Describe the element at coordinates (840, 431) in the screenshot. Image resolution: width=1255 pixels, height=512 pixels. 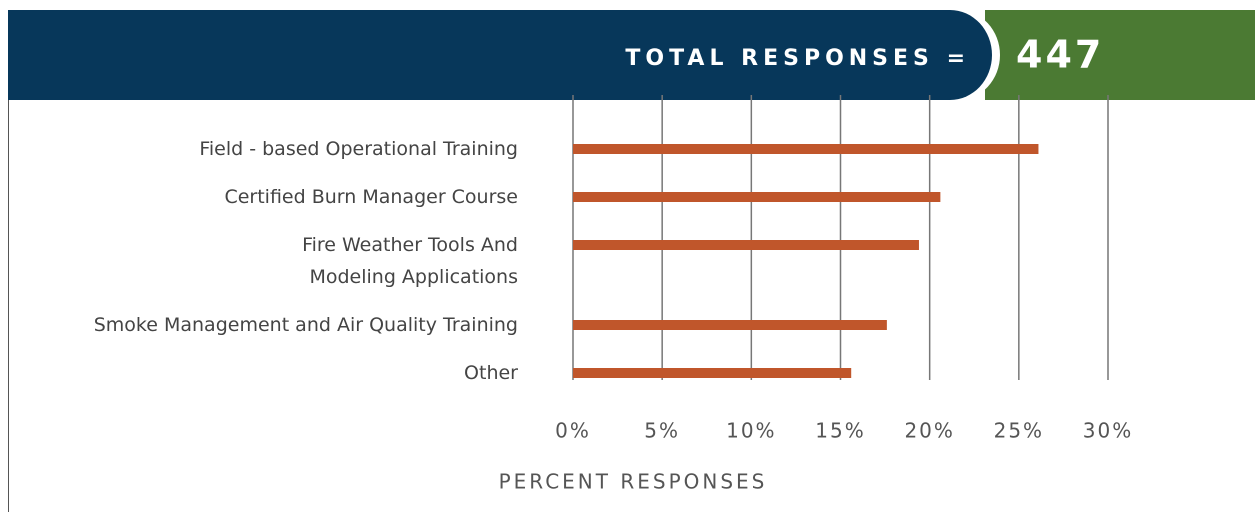
I see `x-tick-label: 15%` at that location.